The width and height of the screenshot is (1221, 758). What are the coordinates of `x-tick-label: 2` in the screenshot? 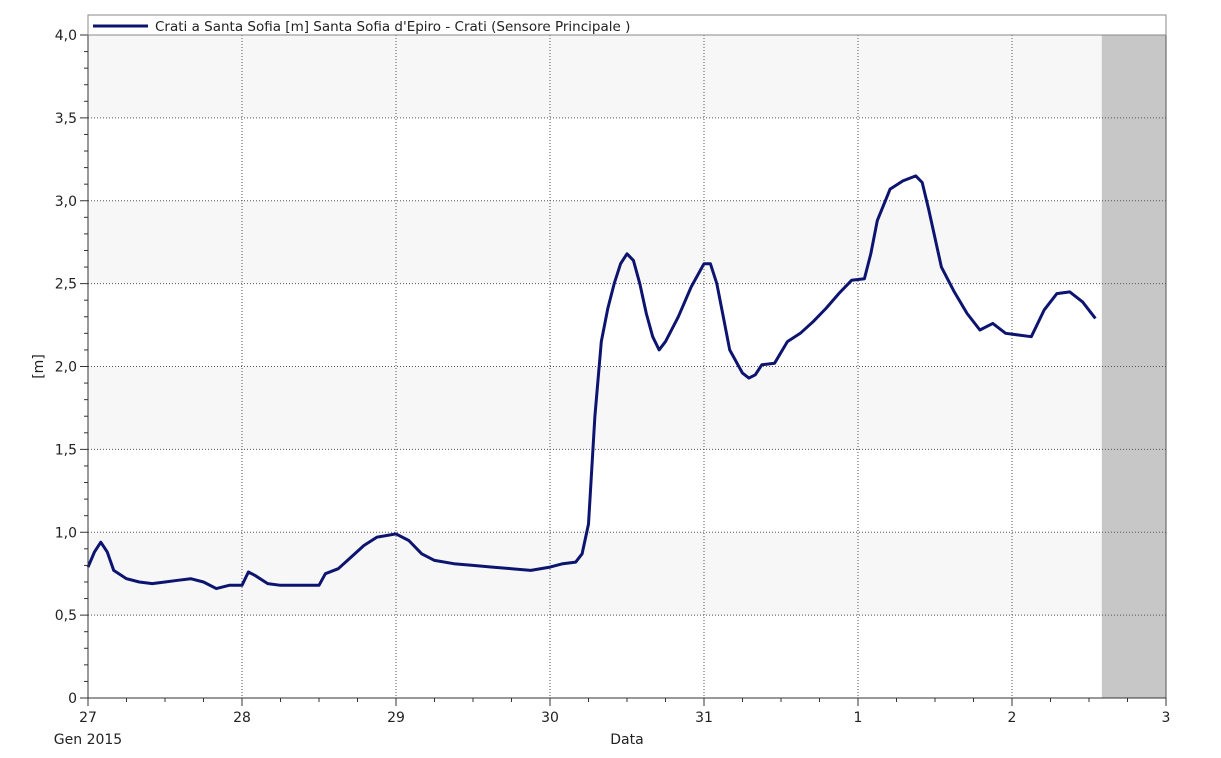 It's located at (1012, 718).